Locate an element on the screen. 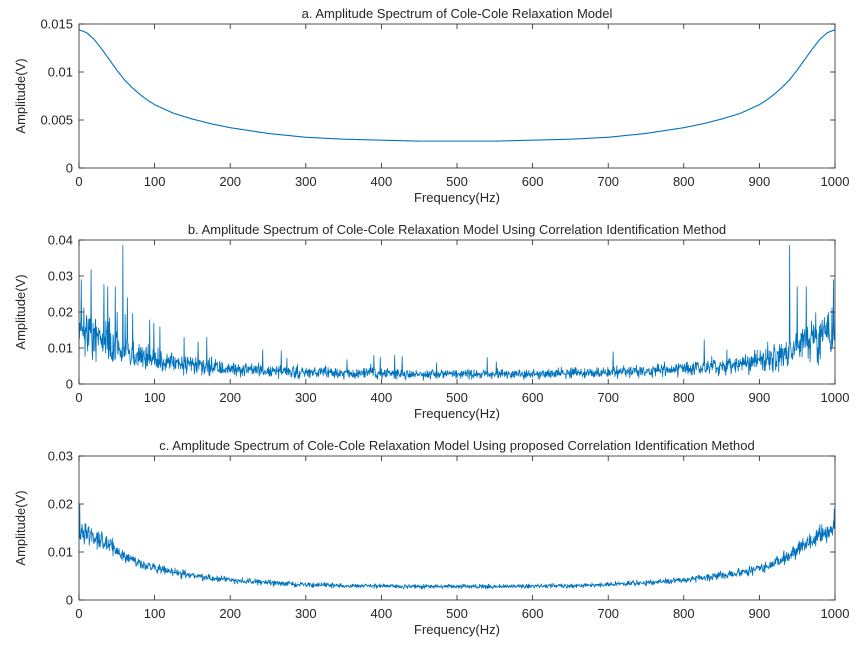 The width and height of the screenshot is (856, 651). y-tick-label: 0.015 is located at coordinates (56, 24).